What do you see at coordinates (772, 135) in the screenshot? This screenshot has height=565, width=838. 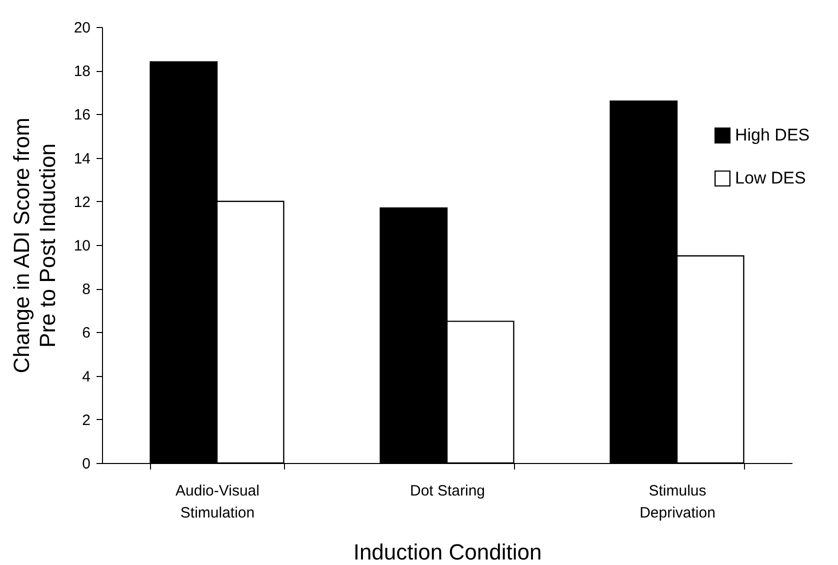 I see `legend-label: High DES` at bounding box center [772, 135].